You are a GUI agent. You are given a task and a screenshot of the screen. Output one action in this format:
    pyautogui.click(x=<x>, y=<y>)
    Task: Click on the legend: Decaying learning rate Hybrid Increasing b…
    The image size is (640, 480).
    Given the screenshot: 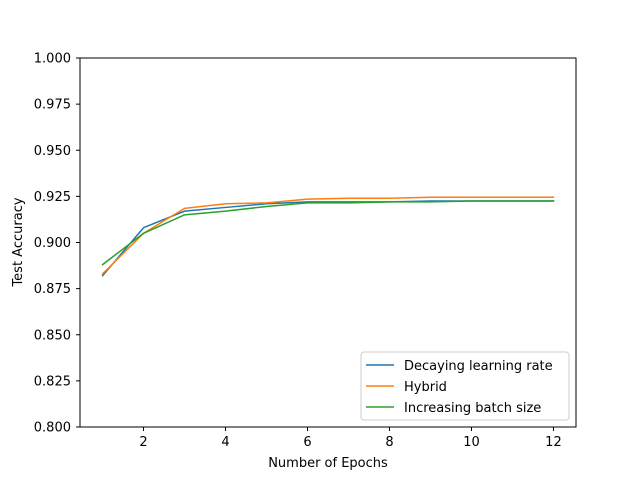 What is the action you would take?
    pyautogui.click(x=465, y=386)
    